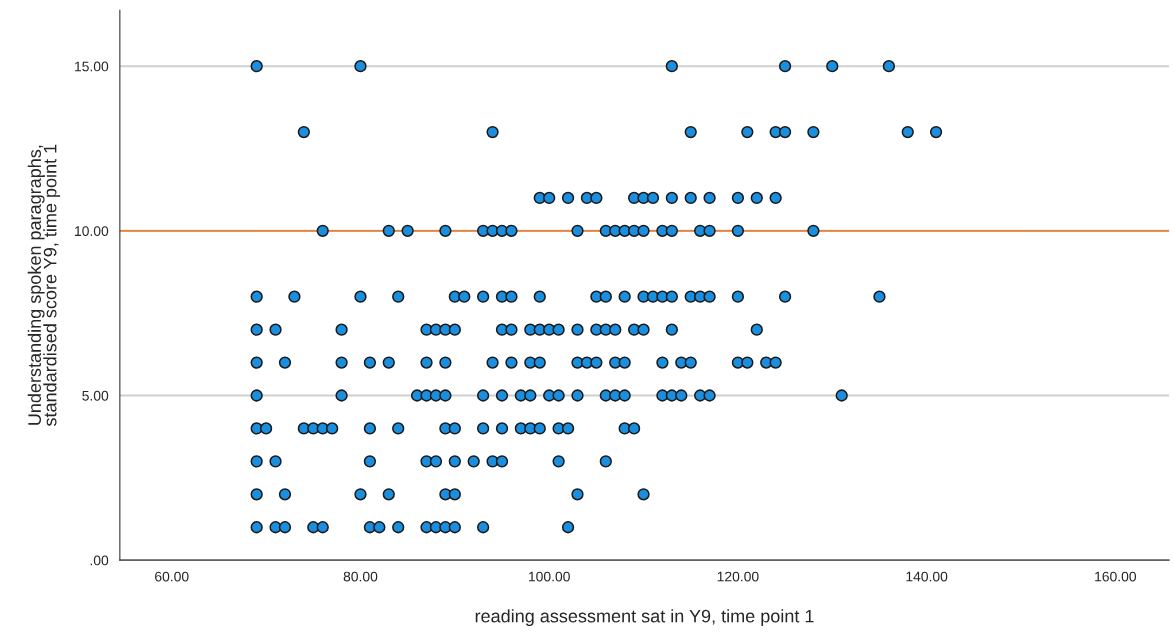 The height and width of the screenshot is (638, 1175). Describe the element at coordinates (549, 576) in the screenshot. I see `x-tick-label: 100.00` at that location.